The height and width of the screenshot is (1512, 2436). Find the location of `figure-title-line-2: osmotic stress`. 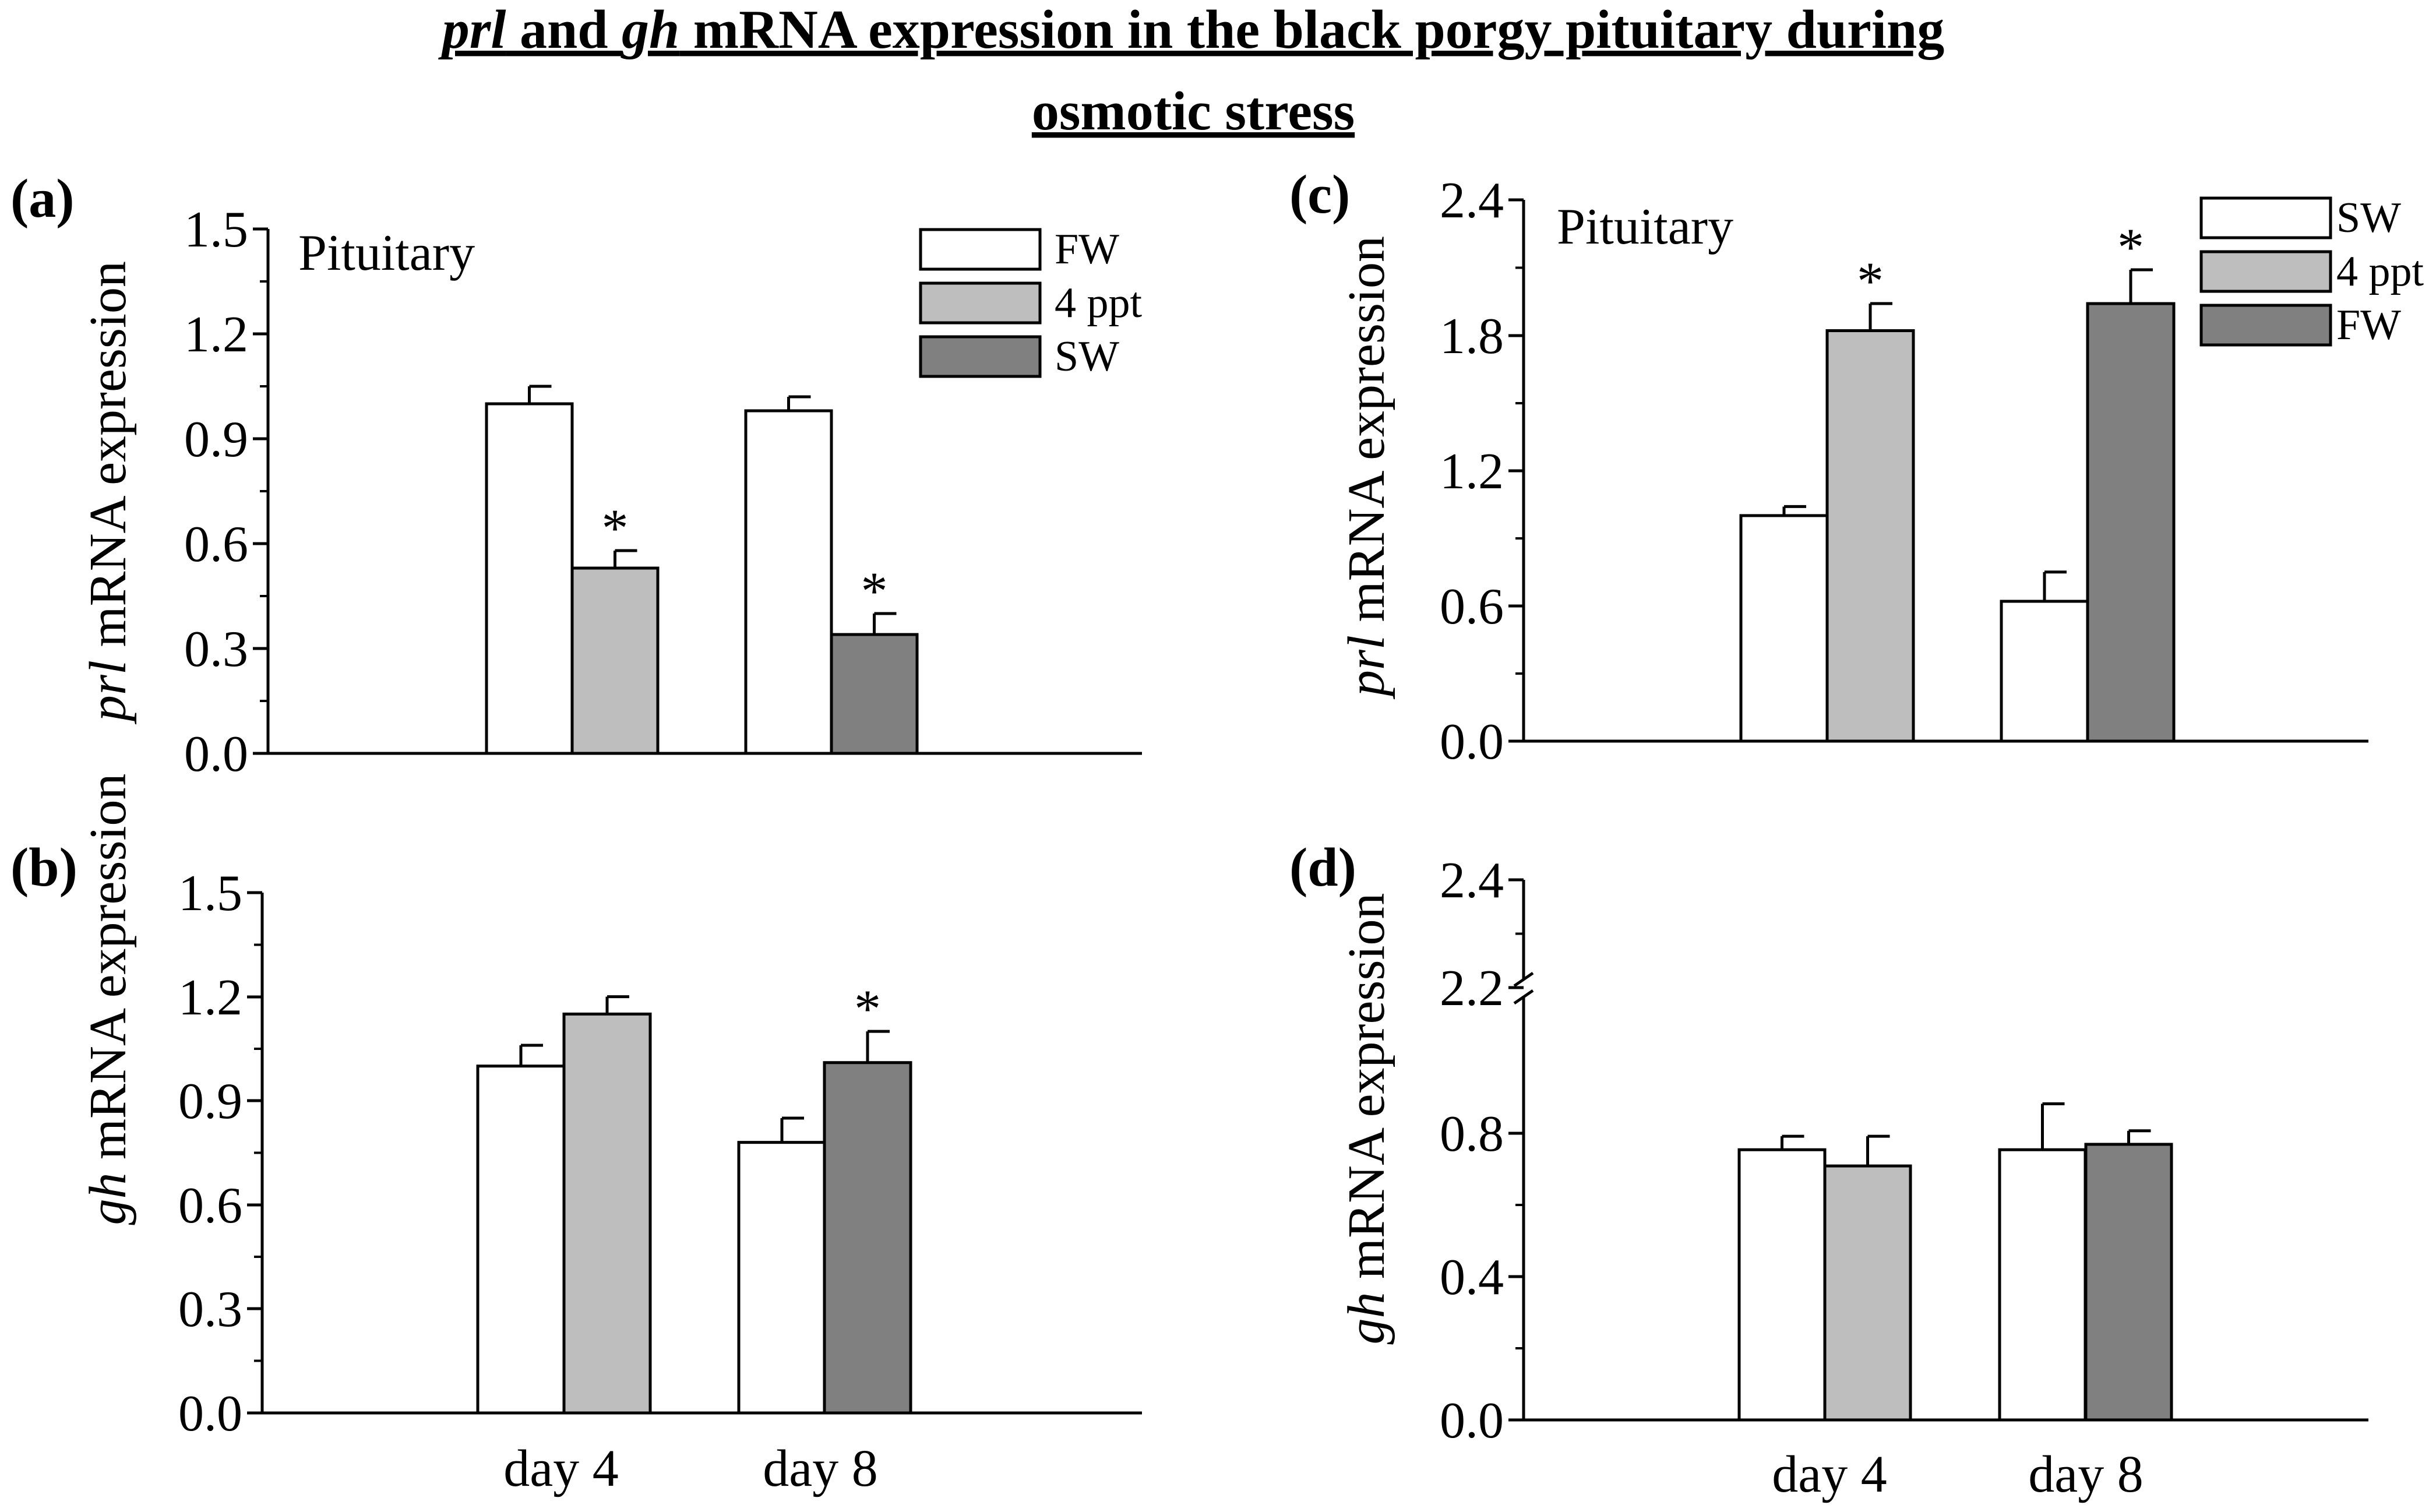

figure-title-line-2: osmotic stress is located at coordinates (1193, 111).